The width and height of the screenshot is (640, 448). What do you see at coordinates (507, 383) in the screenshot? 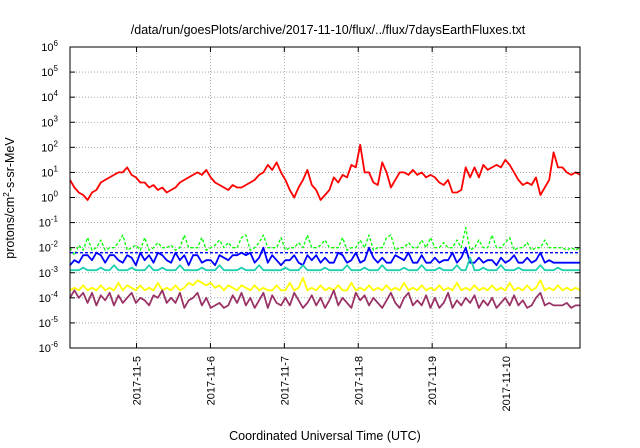
I see `x-tick-label: 2017-11-10` at bounding box center [507, 383].